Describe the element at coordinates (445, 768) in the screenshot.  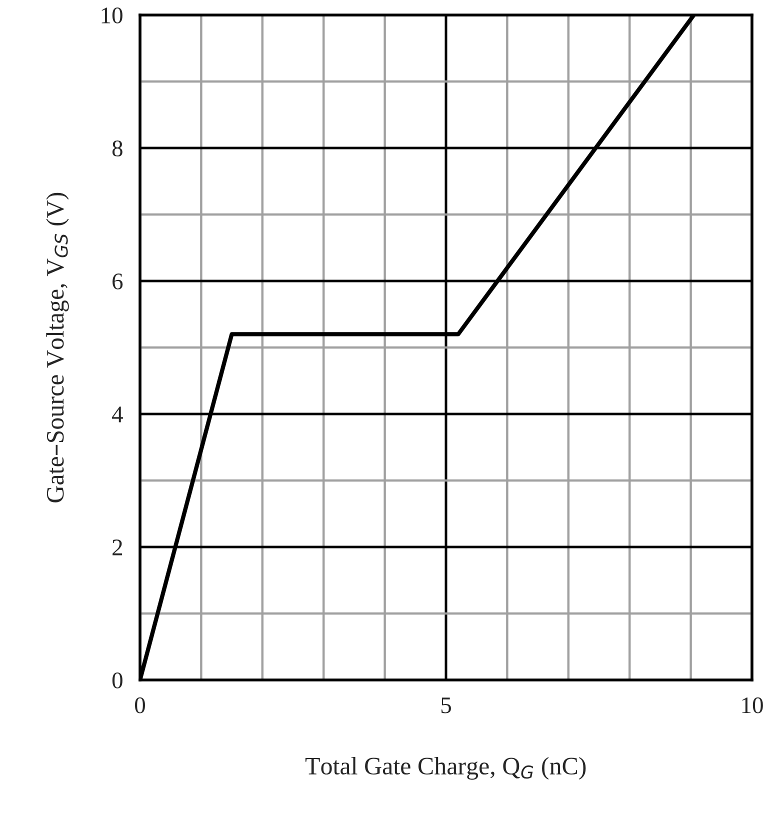
I see `x-axis-title: Total Gate Charge, Q$_{G}$ (nC)` at that location.